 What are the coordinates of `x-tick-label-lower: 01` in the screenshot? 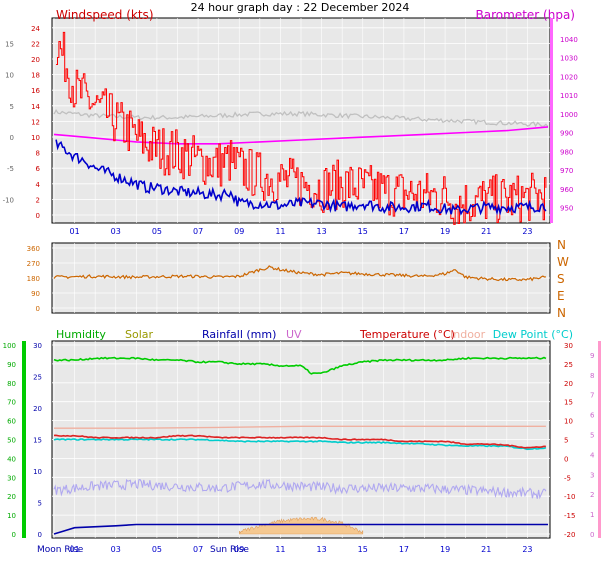 It's located at (74, 549).